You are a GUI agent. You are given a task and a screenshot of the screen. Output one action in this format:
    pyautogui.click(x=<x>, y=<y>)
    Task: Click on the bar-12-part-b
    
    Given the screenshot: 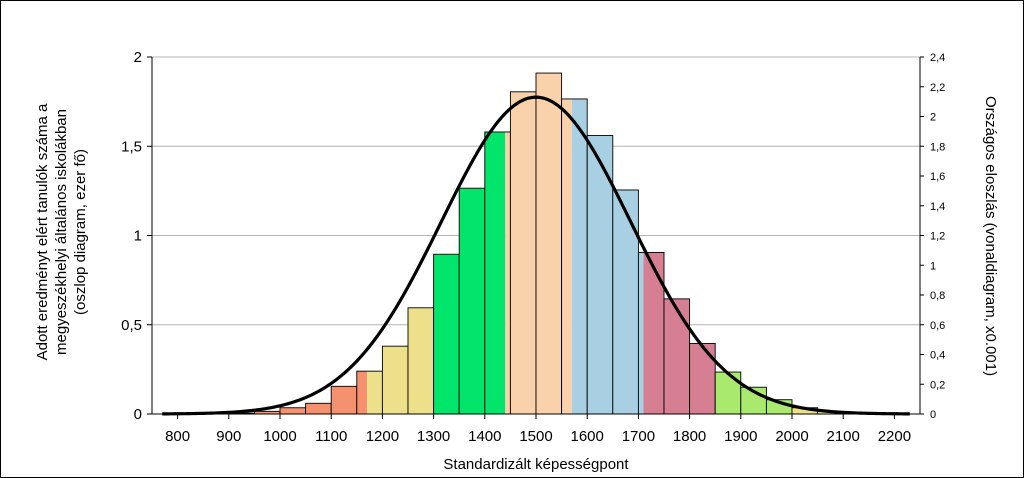 What is the action you would take?
    pyautogui.click(x=508, y=272)
    